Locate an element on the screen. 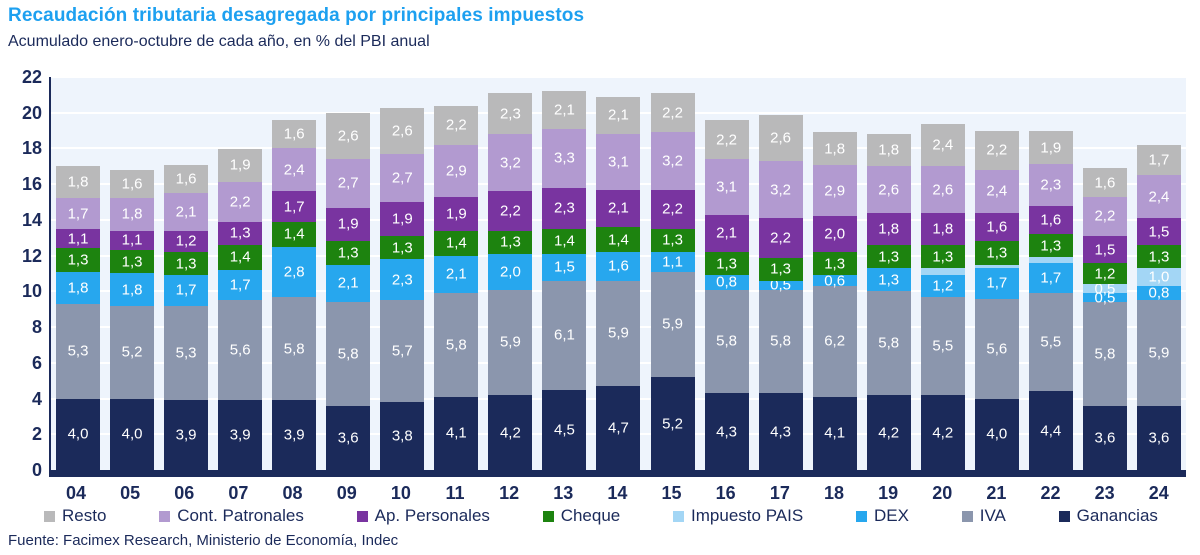 This screenshot has height=555, width=1200. x-tick-label-10: 10 is located at coordinates (400, 493).